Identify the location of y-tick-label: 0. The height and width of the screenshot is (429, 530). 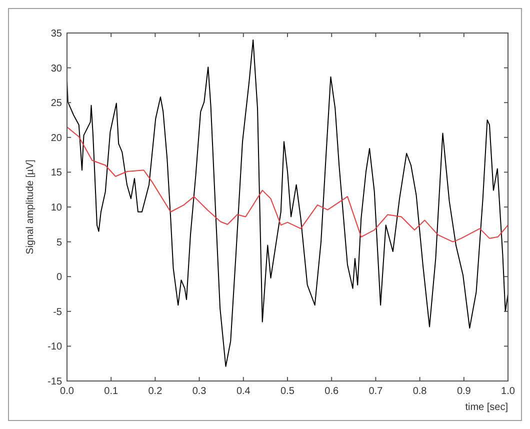
(59, 278).